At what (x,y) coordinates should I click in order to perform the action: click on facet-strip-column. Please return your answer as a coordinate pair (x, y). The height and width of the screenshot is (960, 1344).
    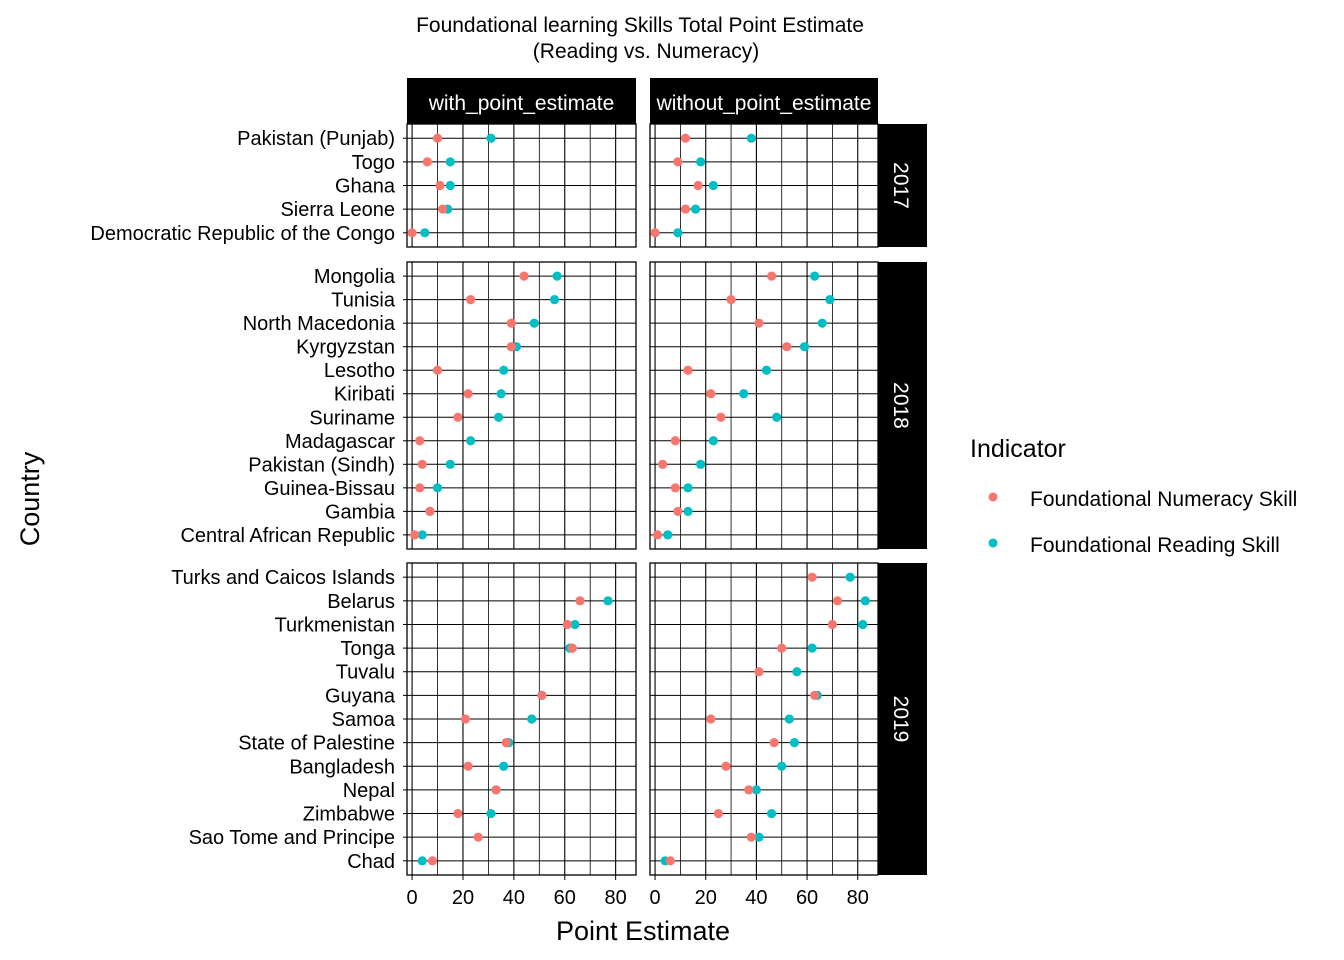
    Looking at the image, I should click on (764, 101).